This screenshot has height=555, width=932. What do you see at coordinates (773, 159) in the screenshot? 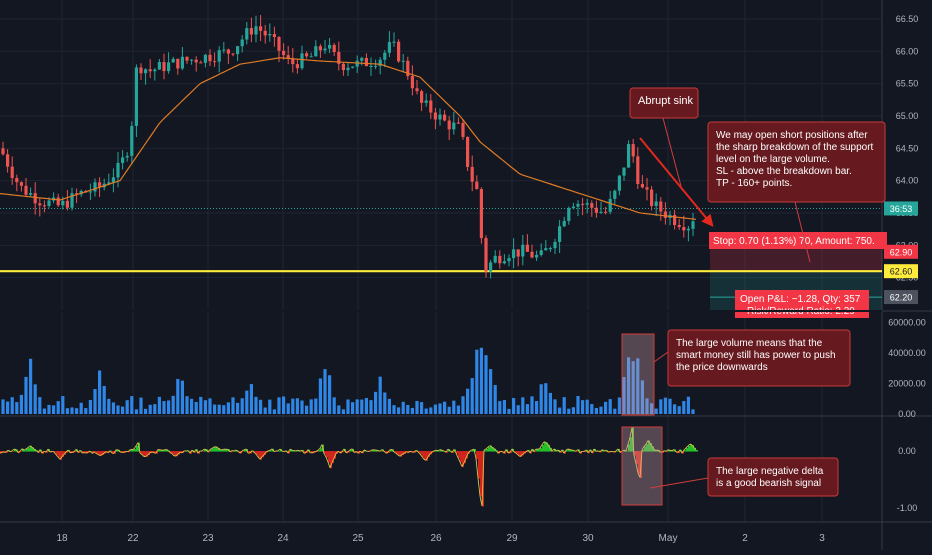
I see `short-idea-note-line: level on the large volume.` at bounding box center [773, 159].